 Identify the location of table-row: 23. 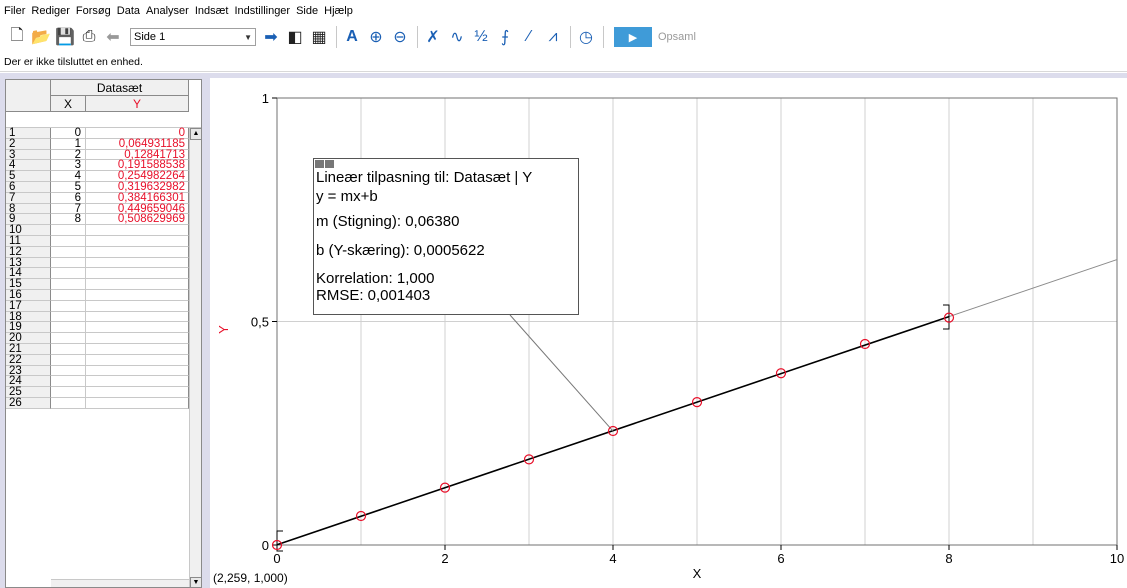
(97, 371).